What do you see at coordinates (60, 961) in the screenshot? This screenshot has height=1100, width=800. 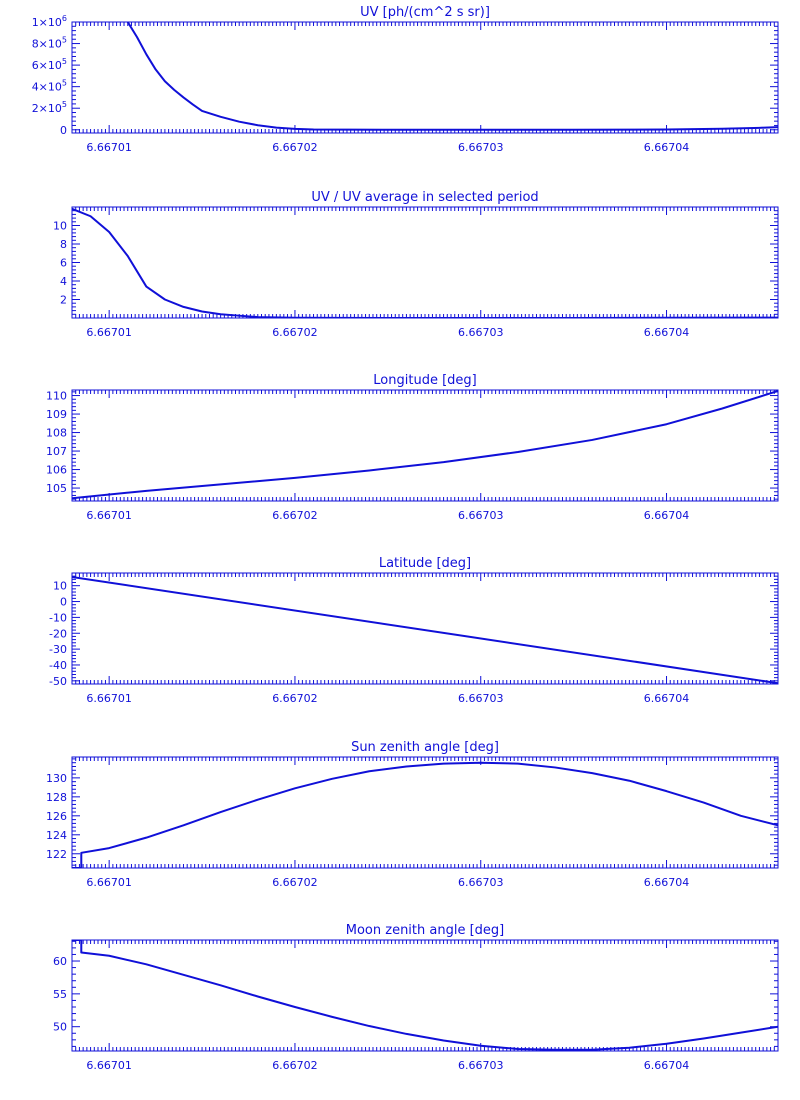 I see `y-tick-label: 60` at bounding box center [60, 961].